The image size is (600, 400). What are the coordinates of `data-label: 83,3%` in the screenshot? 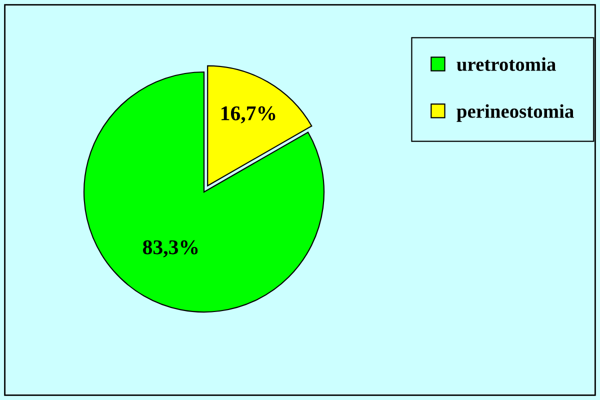 It's located at (170, 249).